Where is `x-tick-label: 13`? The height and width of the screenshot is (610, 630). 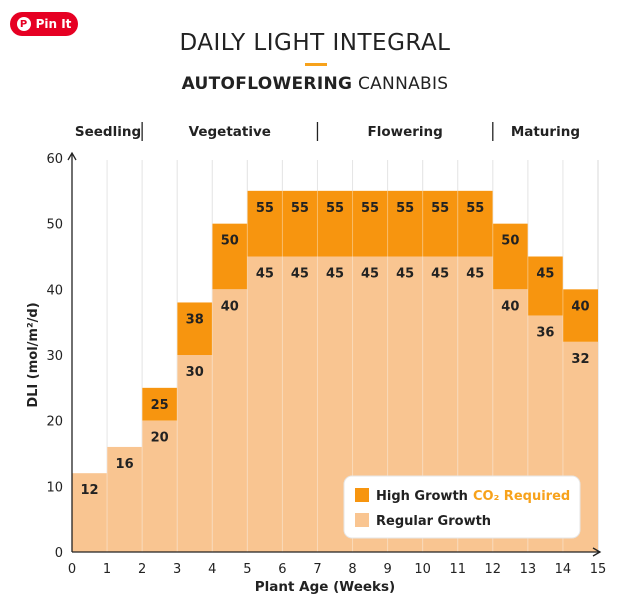 x-tick-label: 13 is located at coordinates (528, 569).